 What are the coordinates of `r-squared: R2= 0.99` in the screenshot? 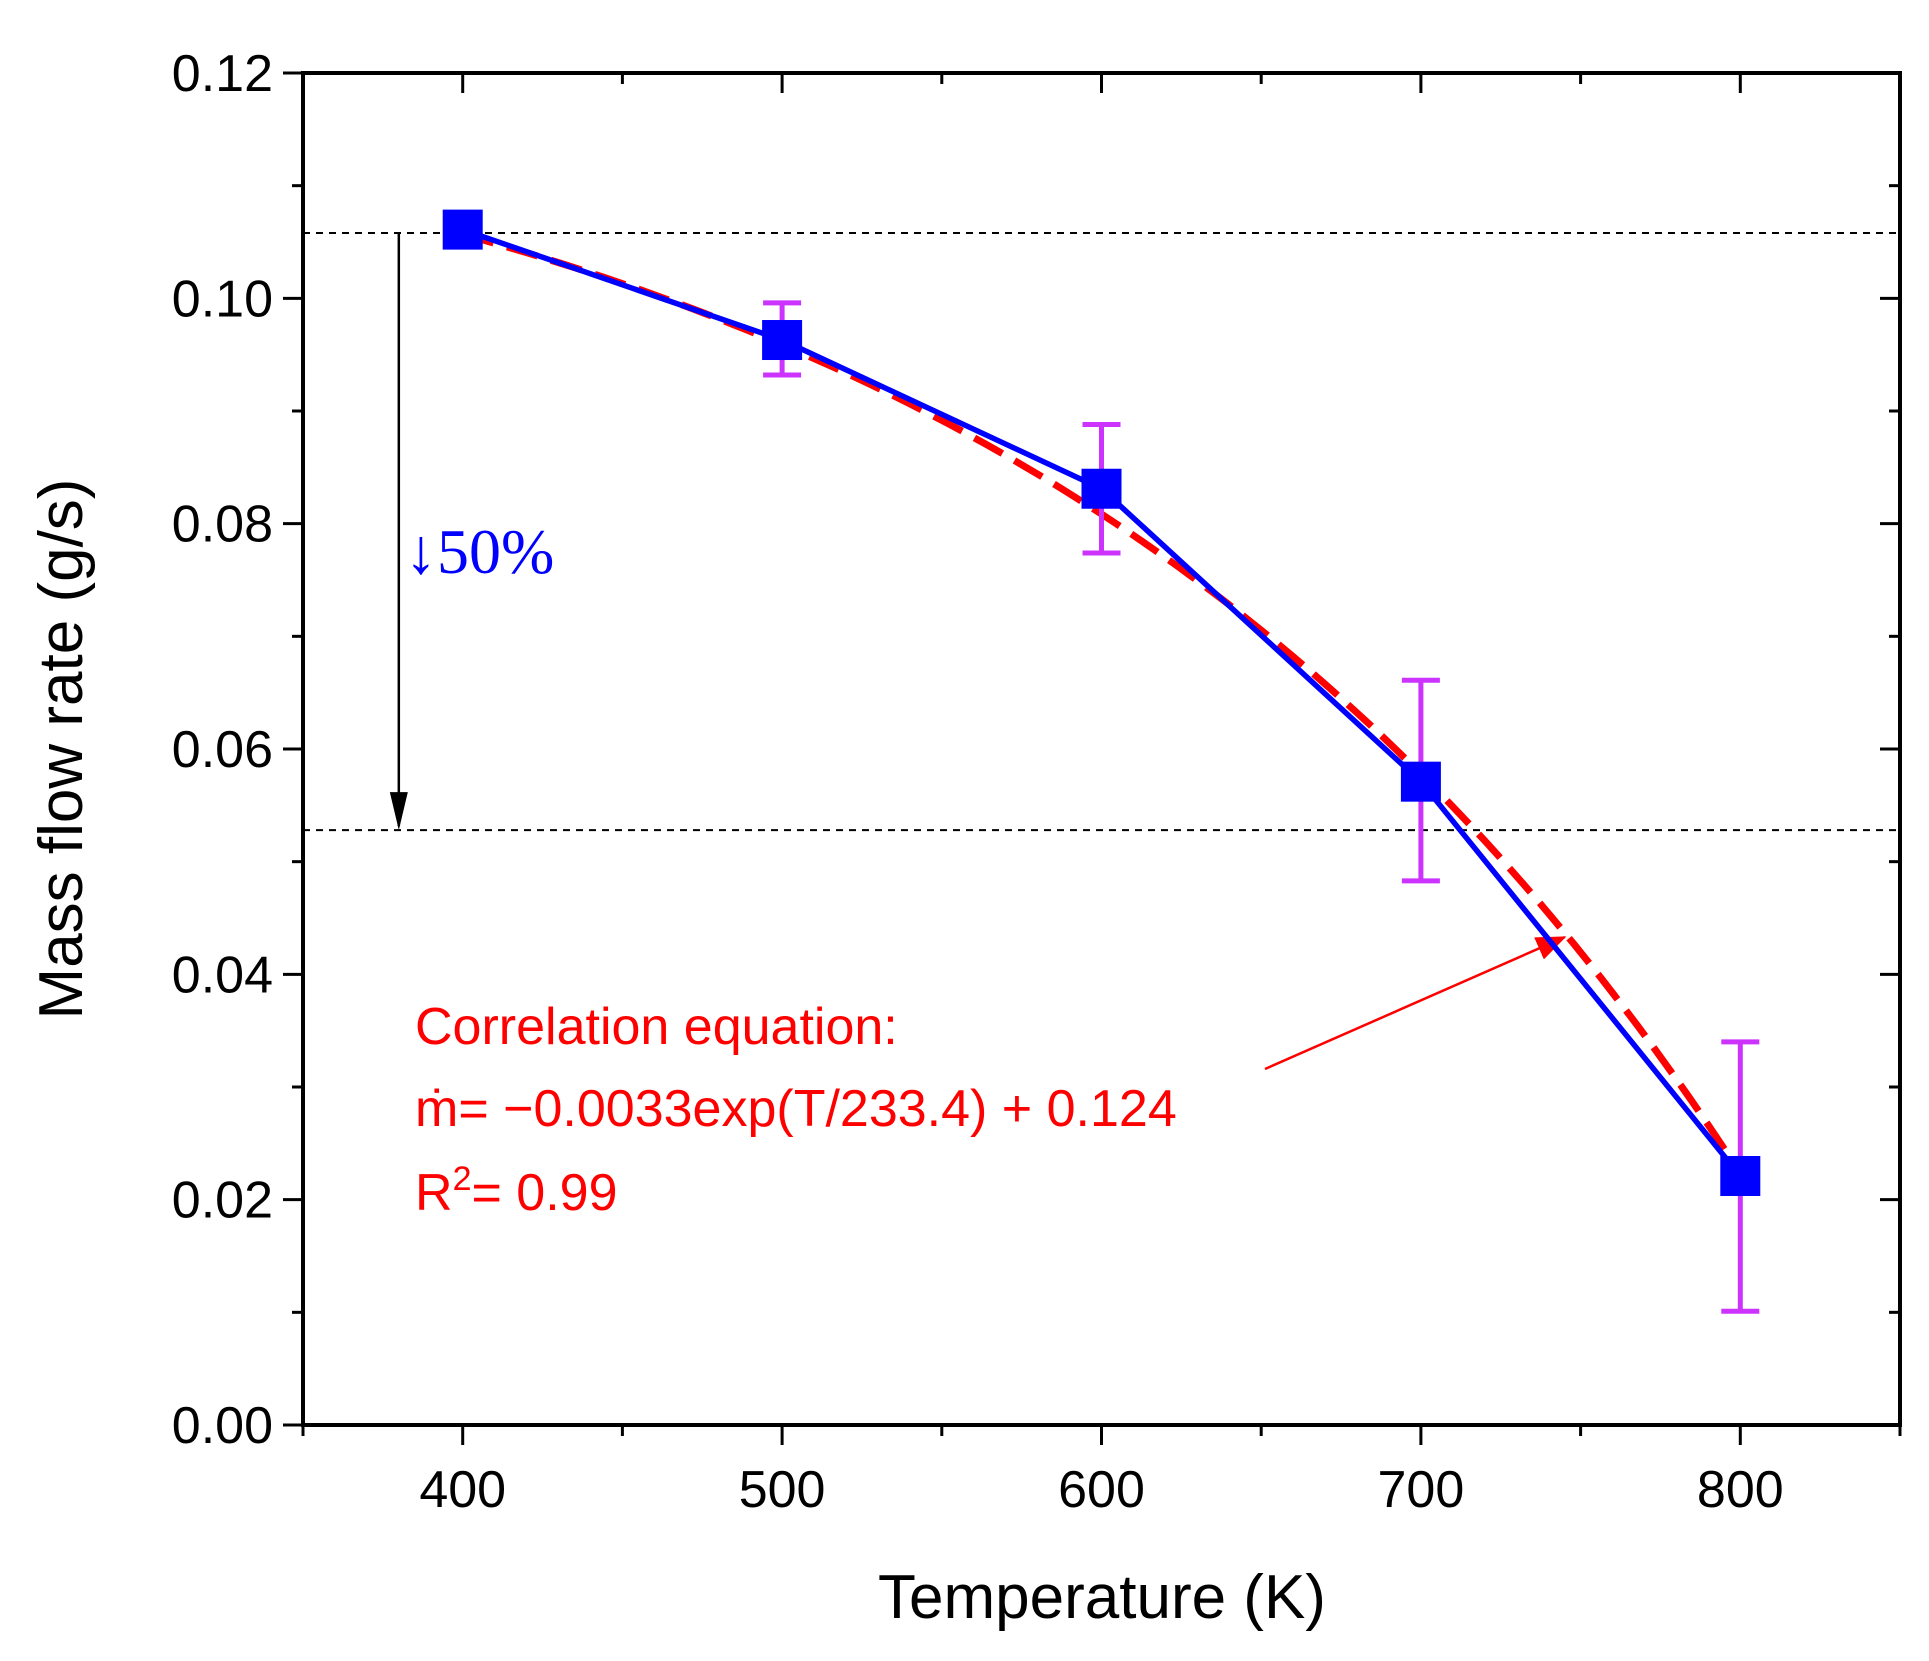 It's located at (516, 1191).